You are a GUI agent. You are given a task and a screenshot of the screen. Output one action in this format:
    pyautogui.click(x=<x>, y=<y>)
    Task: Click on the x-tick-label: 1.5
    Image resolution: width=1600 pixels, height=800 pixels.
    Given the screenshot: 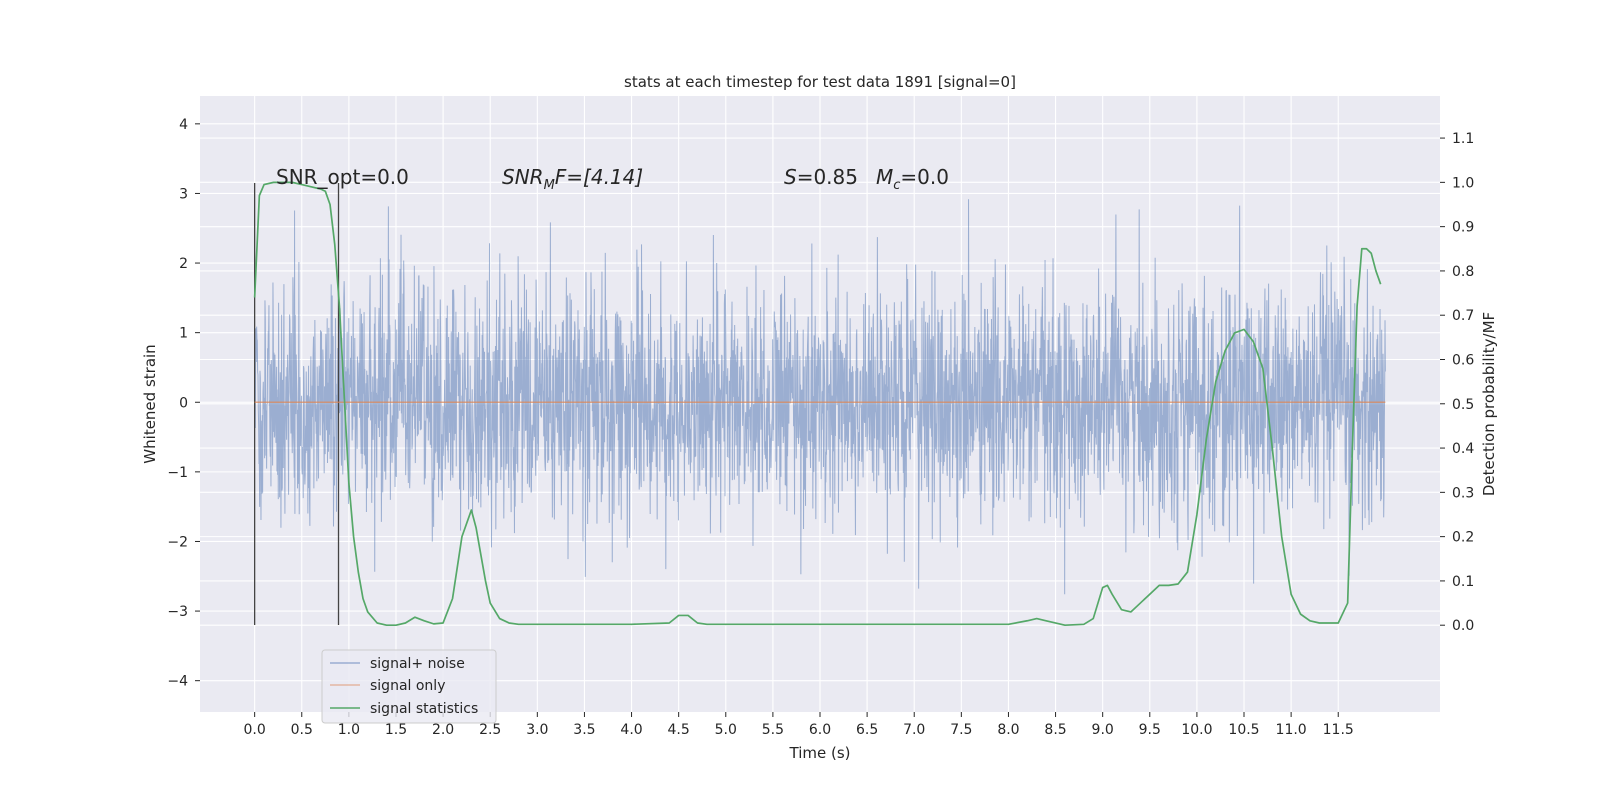 What is the action you would take?
    pyautogui.click(x=396, y=730)
    